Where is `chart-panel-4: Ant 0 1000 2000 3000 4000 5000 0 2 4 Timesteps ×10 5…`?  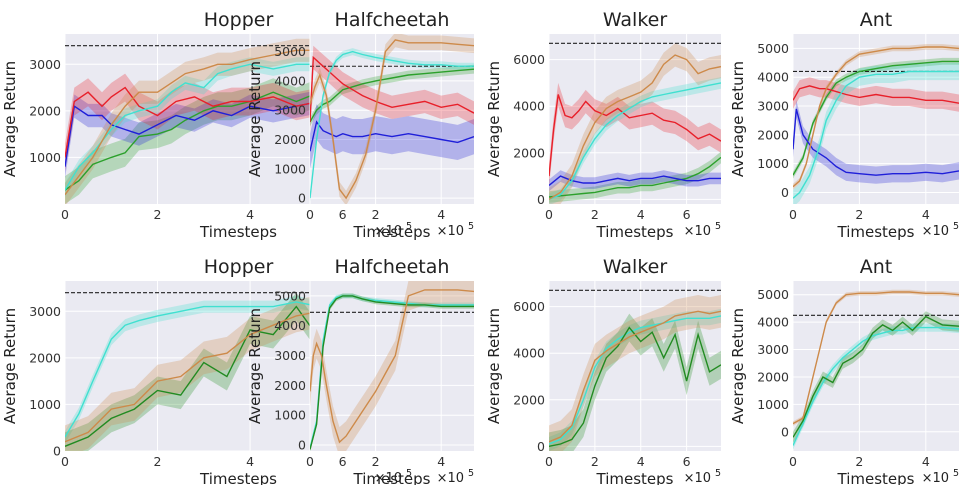
chart-panel-4: Ant 0 1000 2000 3000 4000 5000 0 2 4 Timesteps ×10 5… is located at coordinates (844, 125).